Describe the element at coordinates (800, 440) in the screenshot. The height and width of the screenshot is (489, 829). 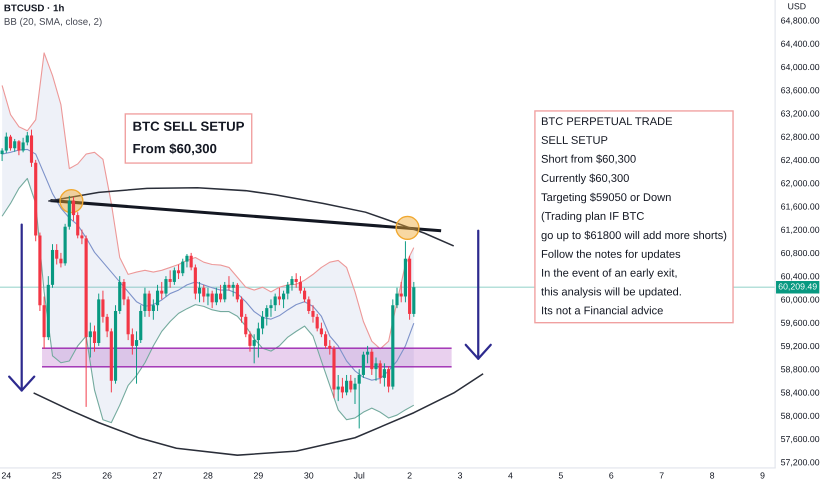
I see `y-tick-label: 57,600.00` at that location.